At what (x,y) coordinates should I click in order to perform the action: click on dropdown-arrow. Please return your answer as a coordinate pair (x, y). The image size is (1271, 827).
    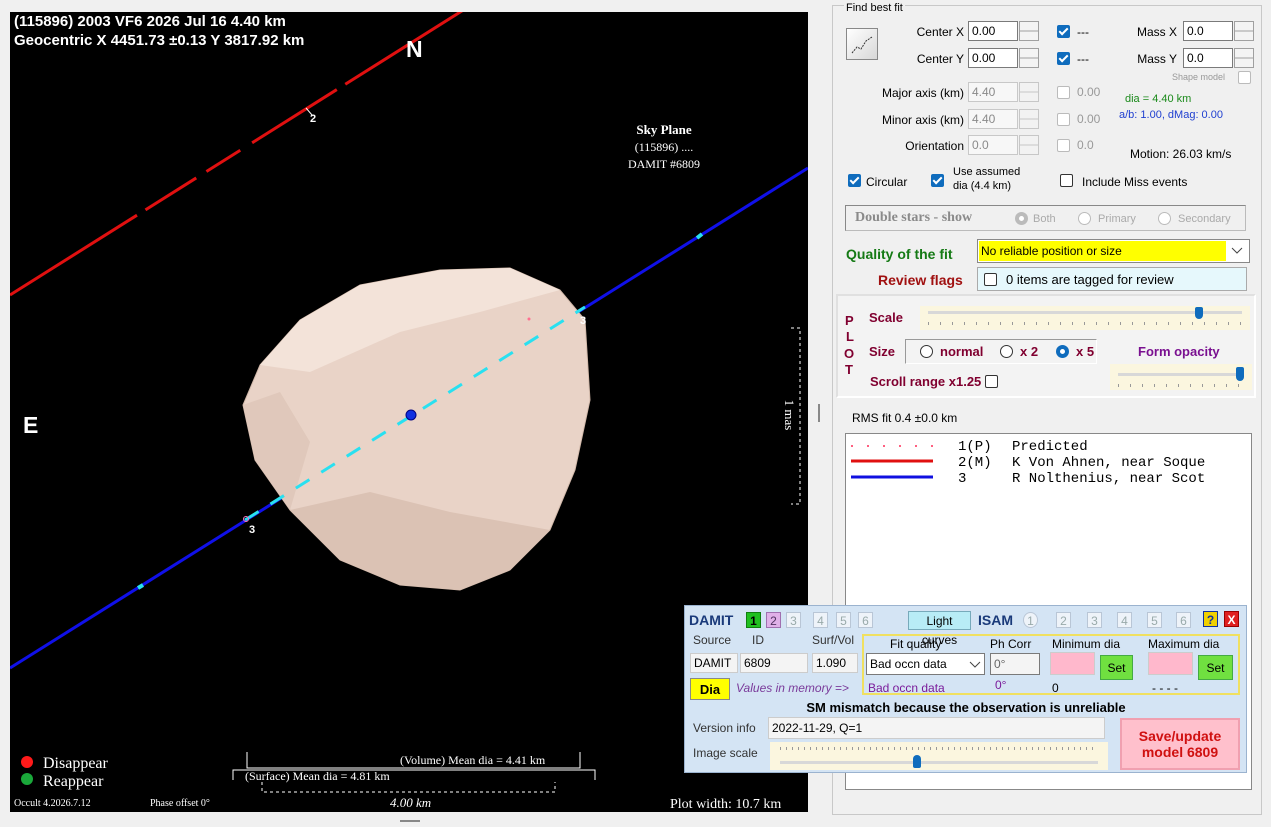
    Looking at the image, I should click on (975, 664).